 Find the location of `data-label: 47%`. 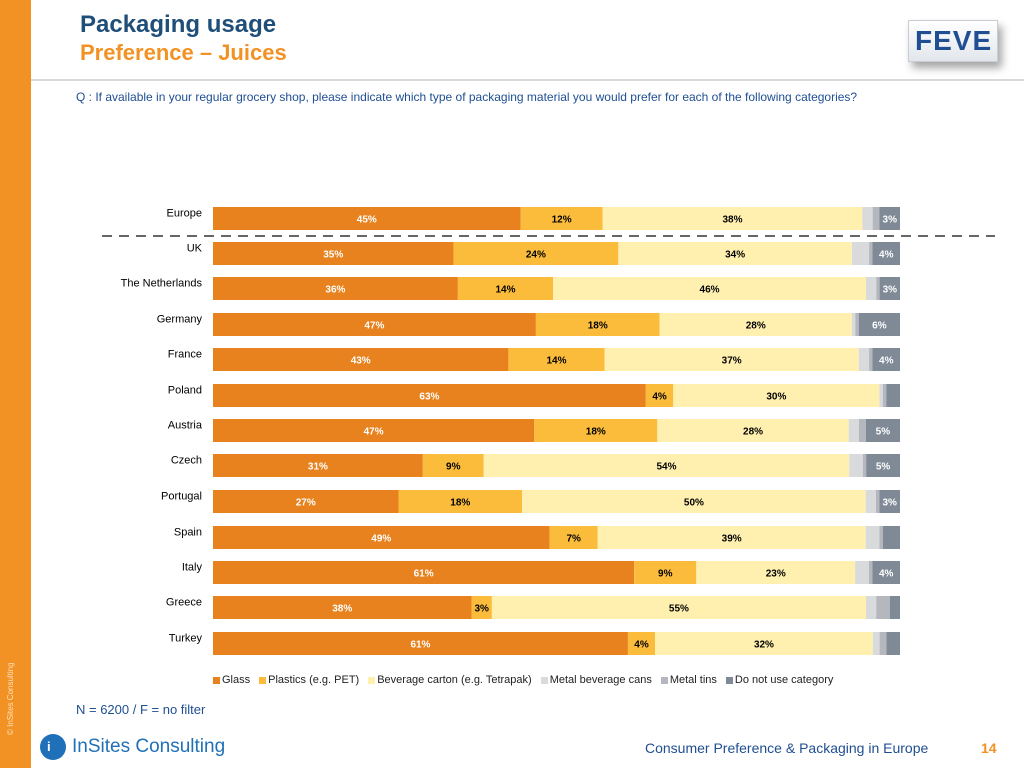

data-label: 47% is located at coordinates (374, 326).